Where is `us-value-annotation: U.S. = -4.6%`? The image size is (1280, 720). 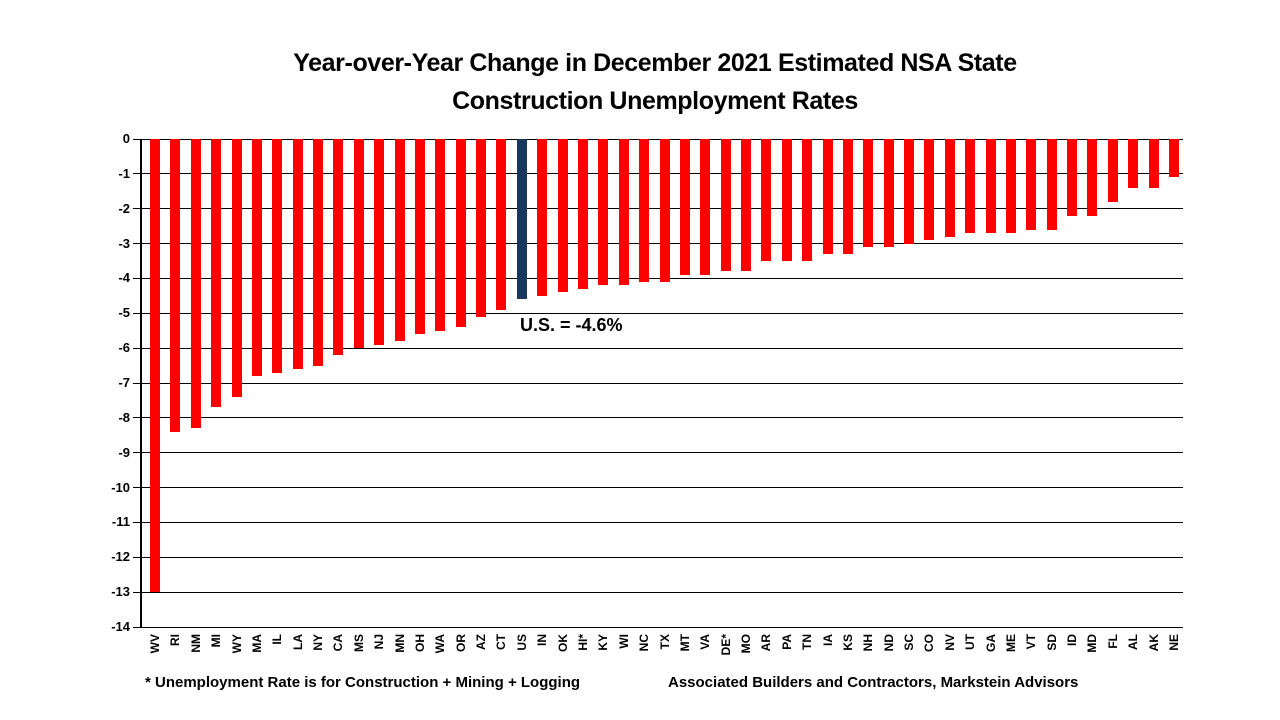 us-value-annotation: U.S. = -4.6% is located at coordinates (571, 325).